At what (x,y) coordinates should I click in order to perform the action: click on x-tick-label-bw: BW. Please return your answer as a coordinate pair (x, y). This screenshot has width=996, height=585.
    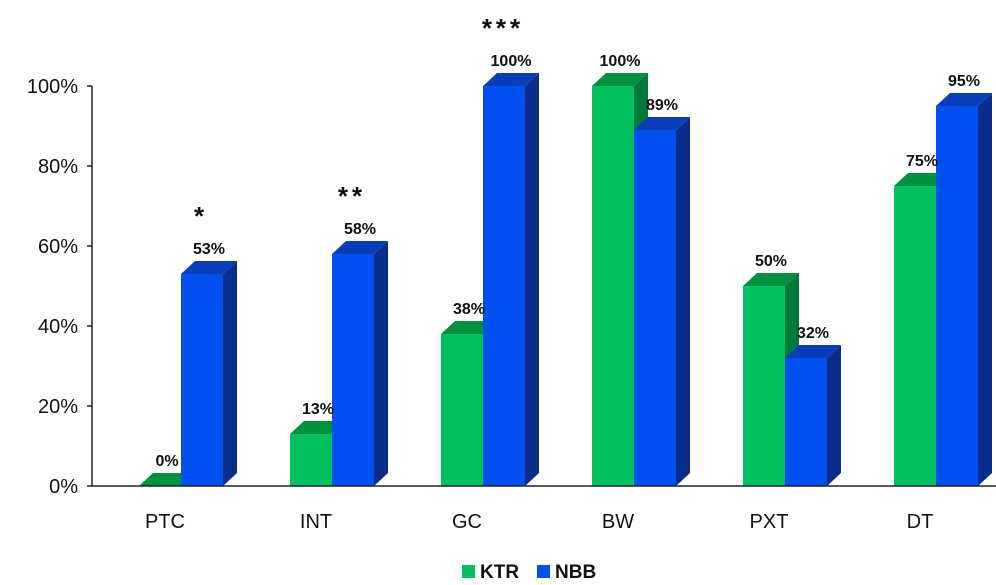
    Looking at the image, I should click on (618, 522).